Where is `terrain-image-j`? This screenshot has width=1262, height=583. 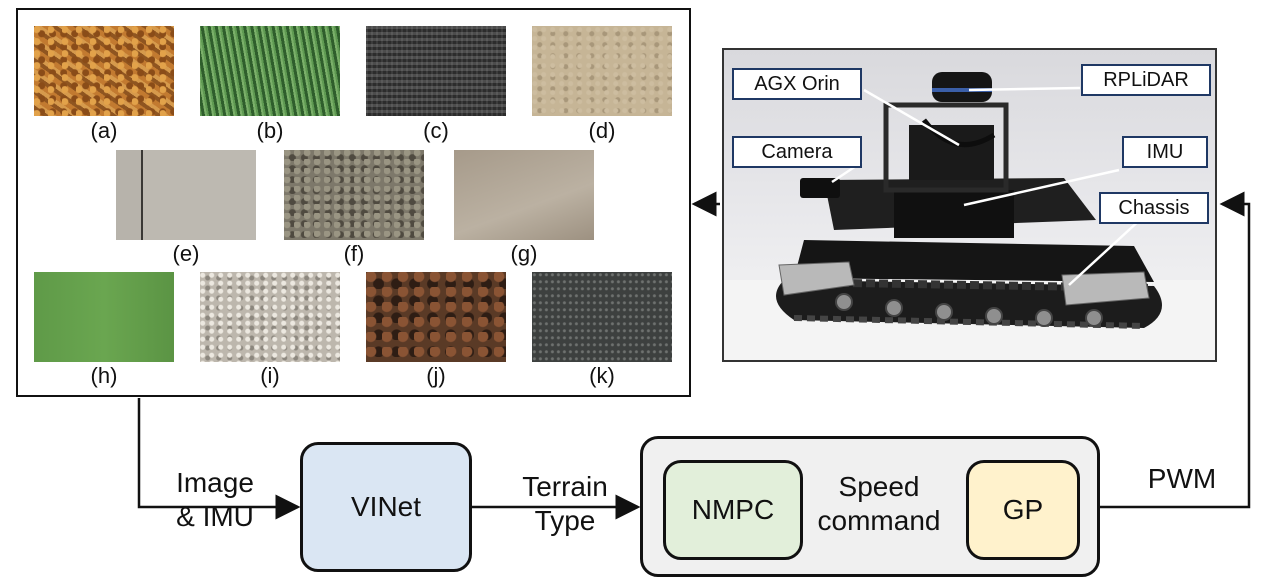
terrain-image-j is located at coordinates (436, 317).